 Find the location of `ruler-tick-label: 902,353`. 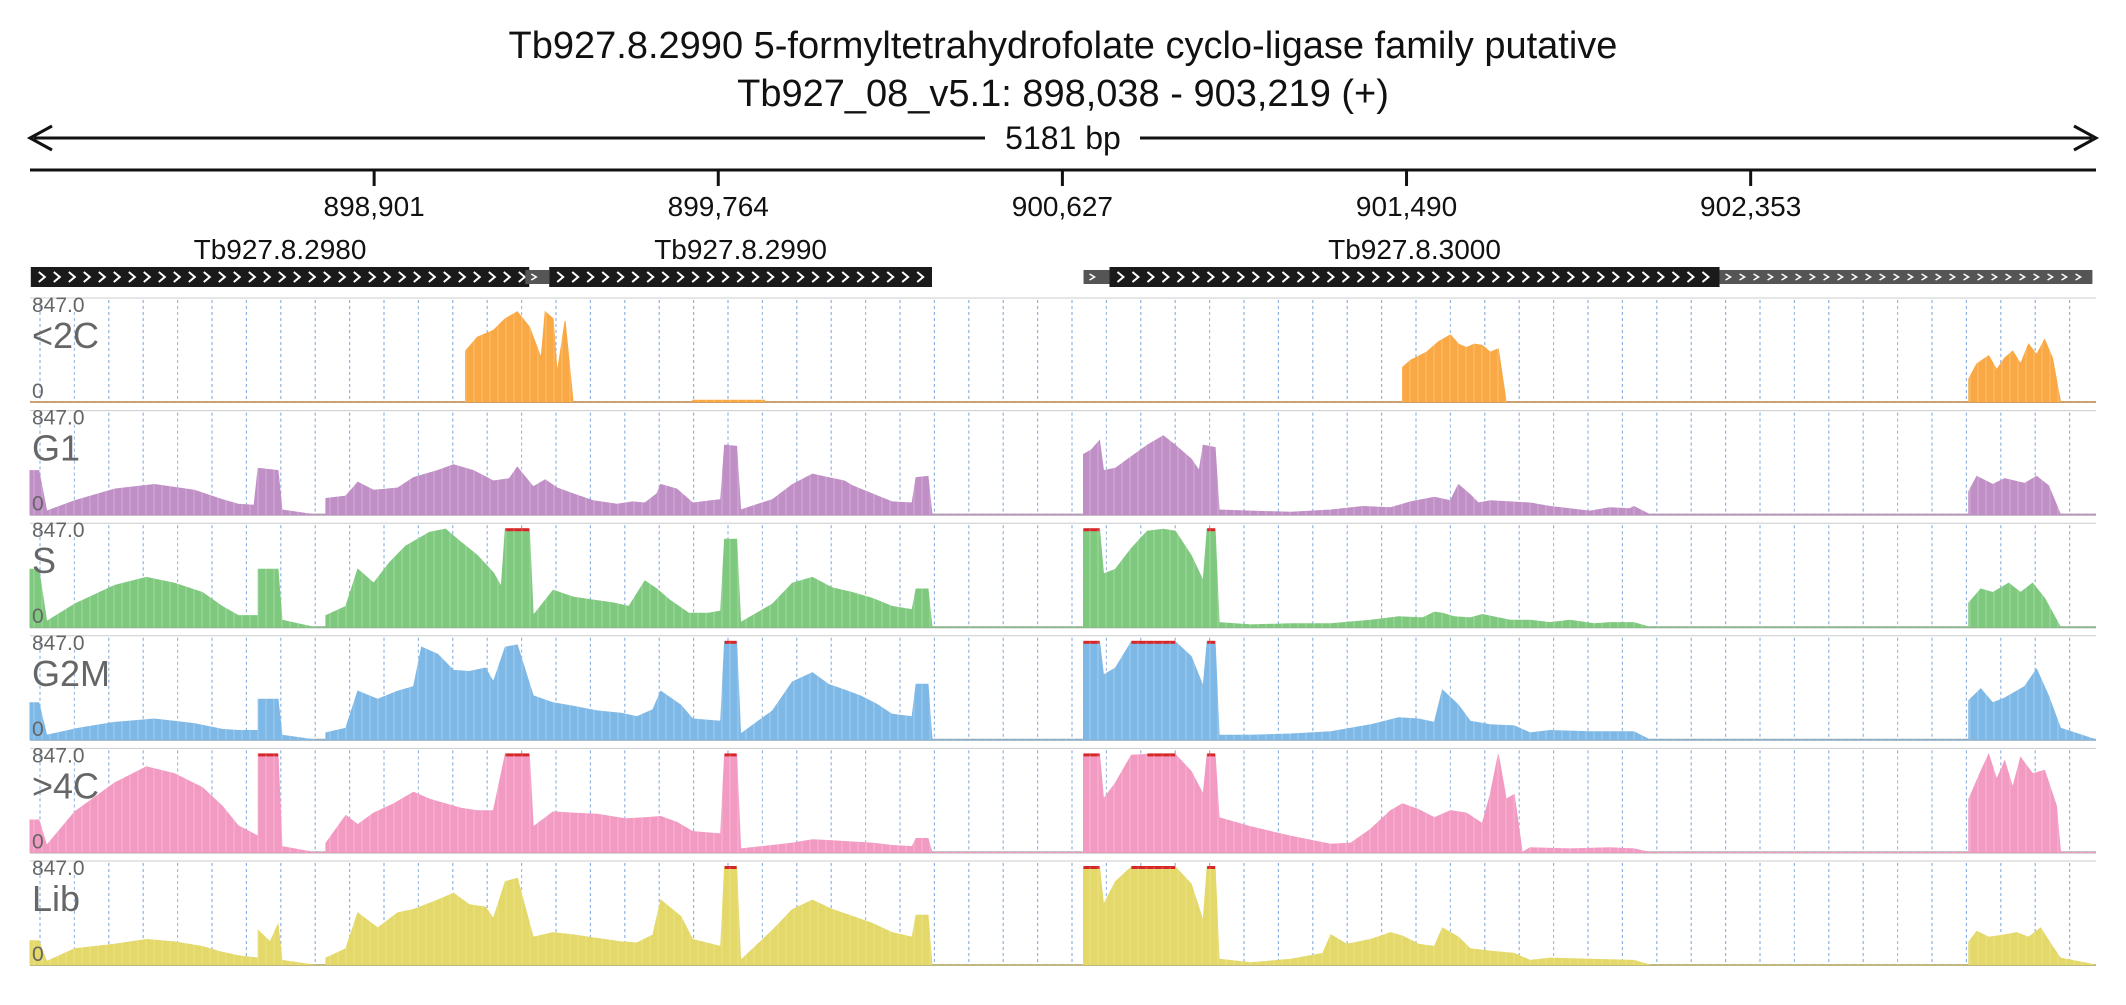

ruler-tick-label: 902,353 is located at coordinates (1750, 206).